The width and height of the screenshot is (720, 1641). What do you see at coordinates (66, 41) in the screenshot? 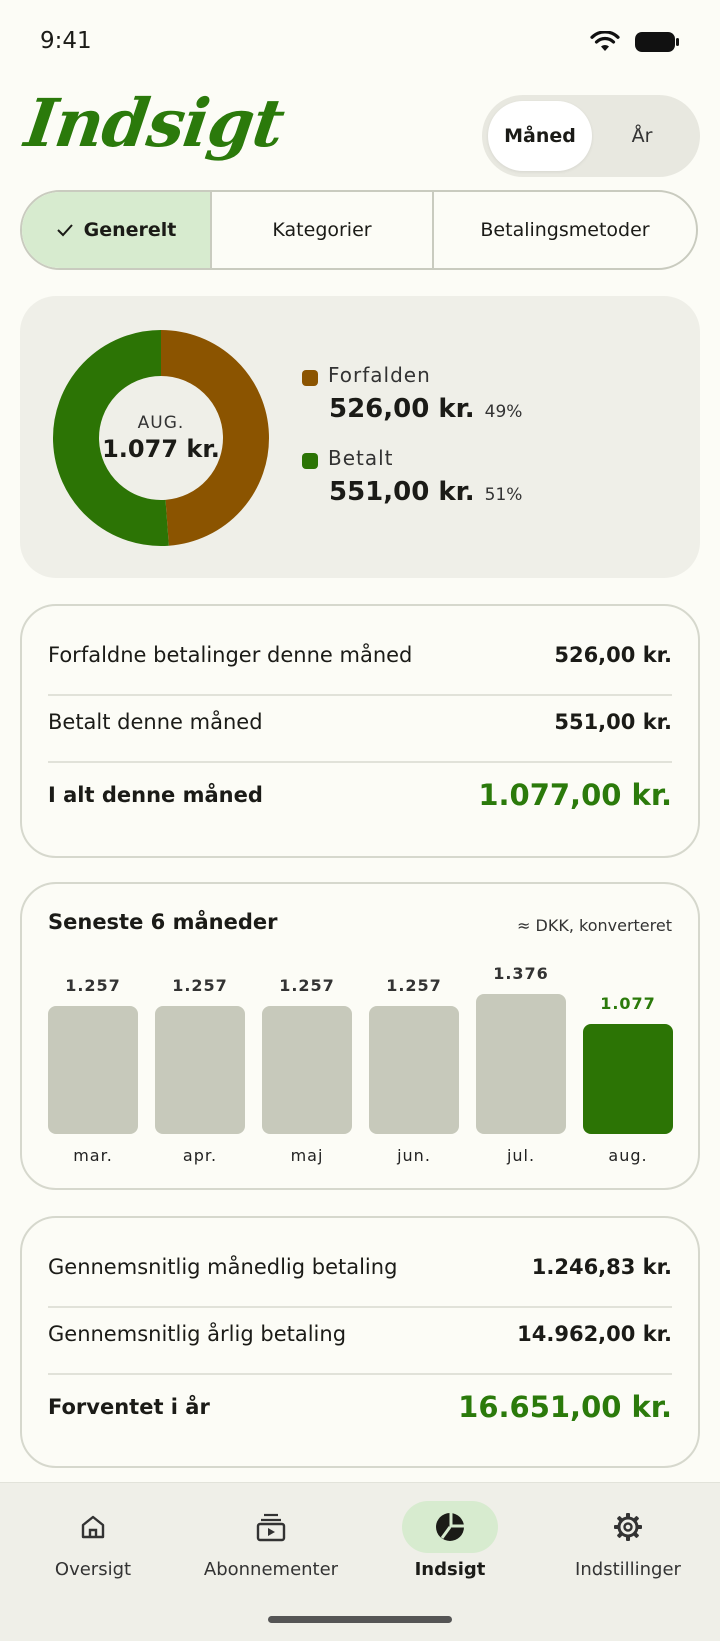
I see `status-time: 9:41` at bounding box center [66, 41].